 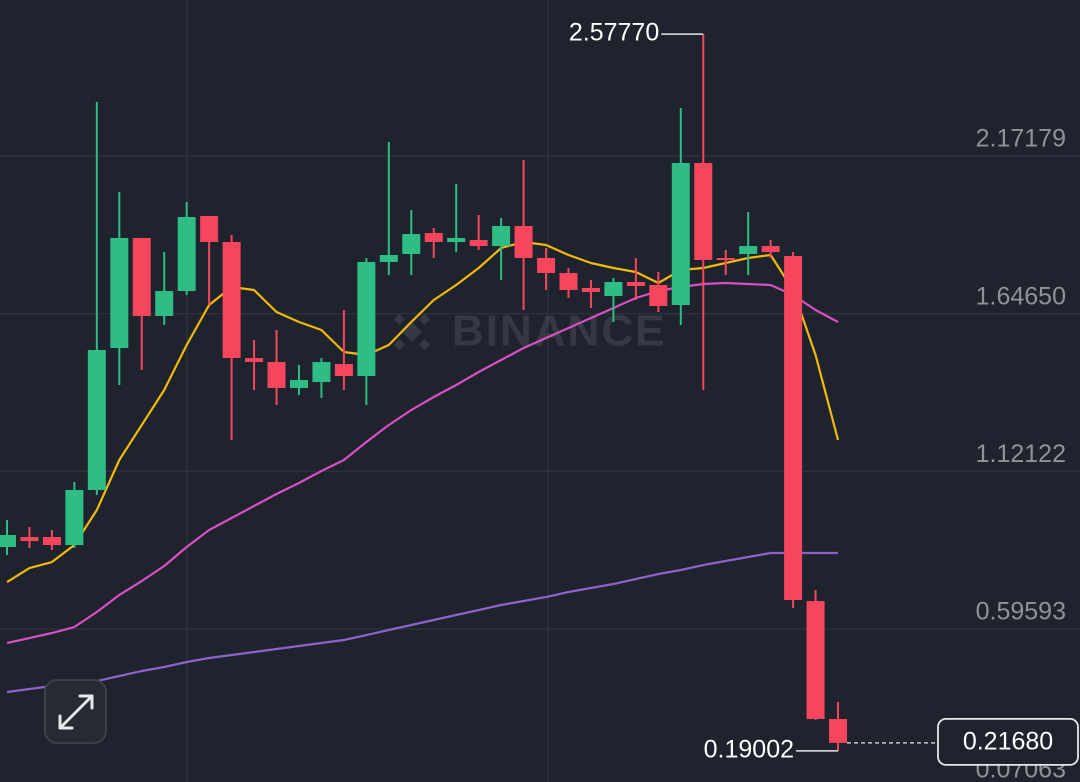 I want to click on expand-icon, so click(x=76, y=712).